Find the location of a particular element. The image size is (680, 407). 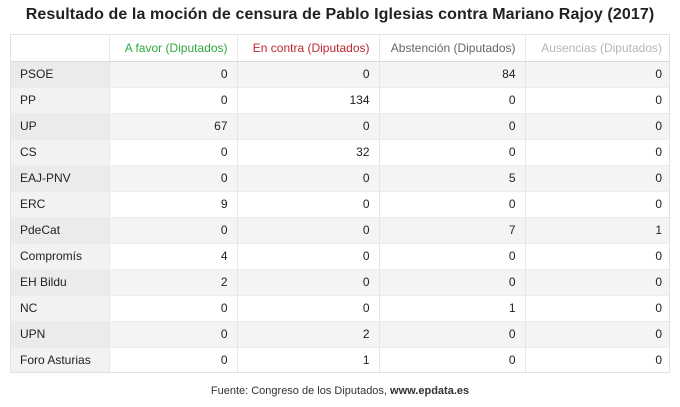

value-cell-ausencias: 1 is located at coordinates (597, 230).